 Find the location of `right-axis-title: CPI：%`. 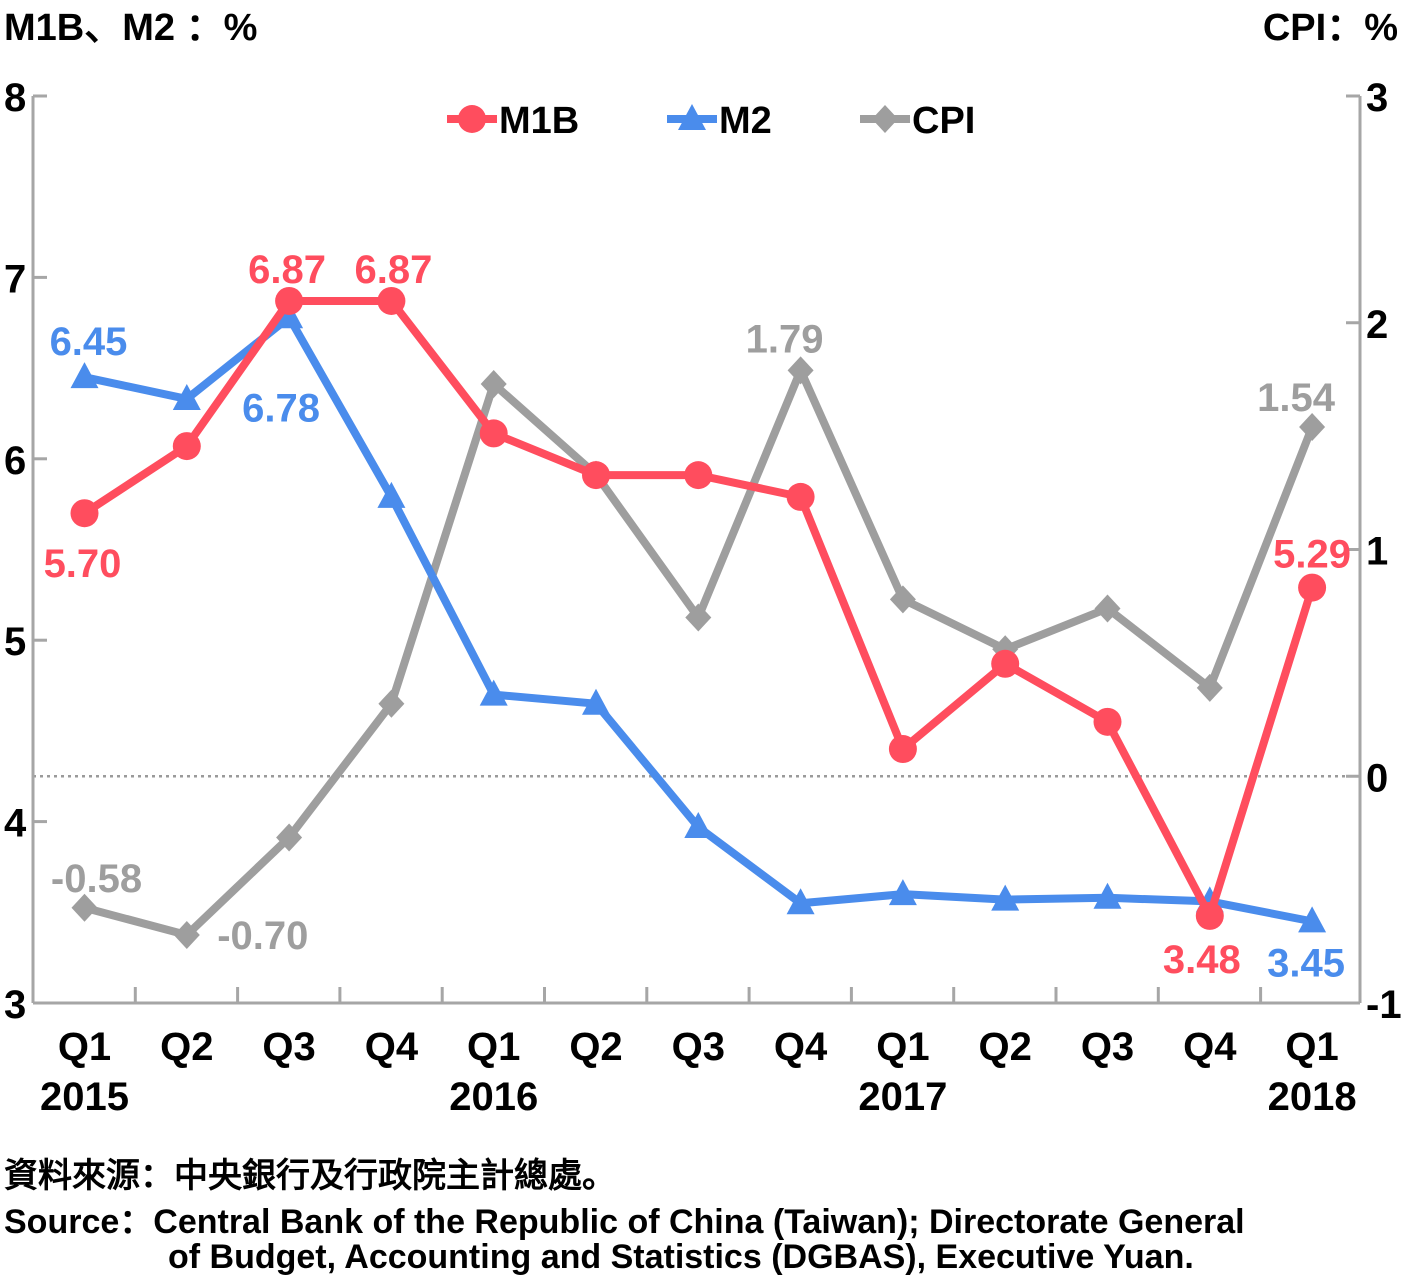

right-axis-title: CPI：% is located at coordinates (1330, 28).